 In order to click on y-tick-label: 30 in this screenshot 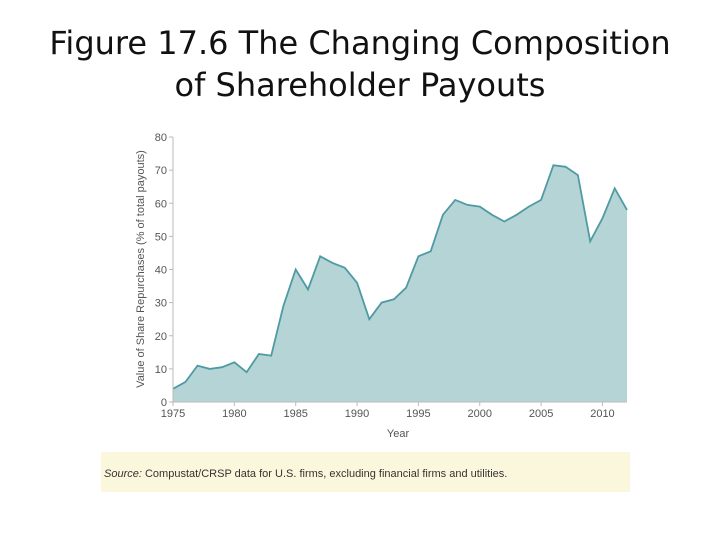, I will do `click(161, 304)`.